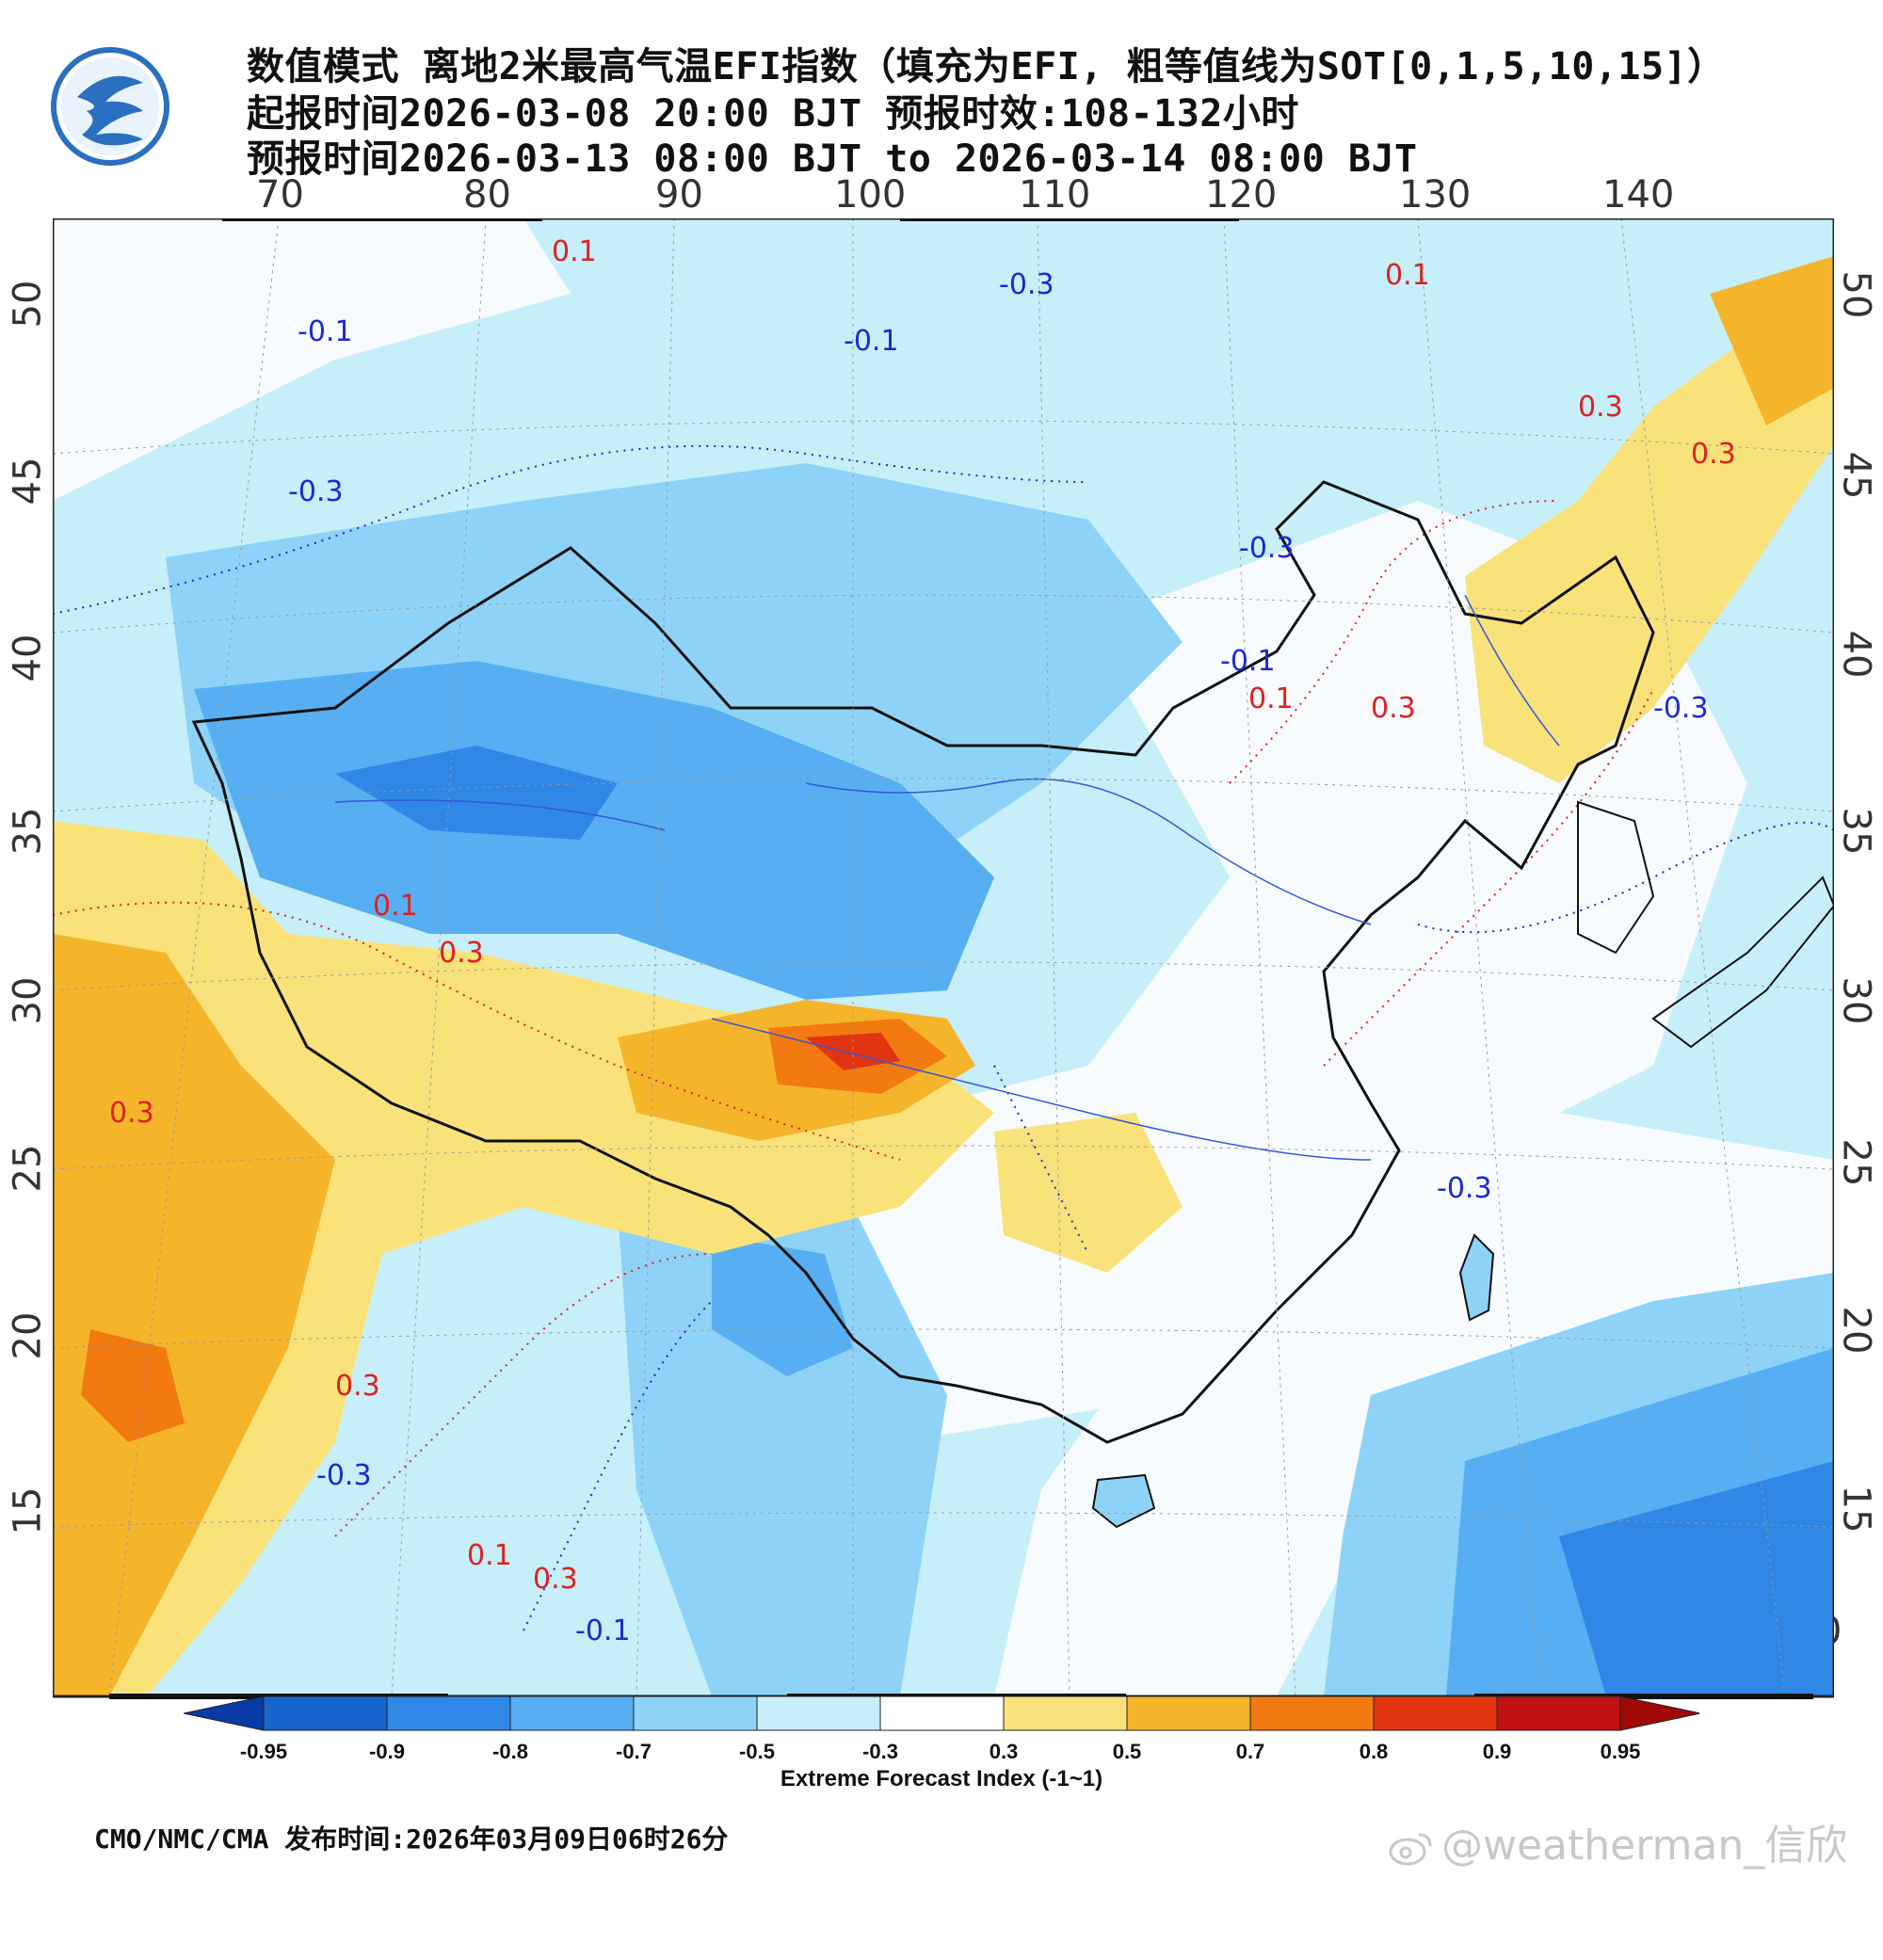 Image resolution: width=1883 pixels, height=1960 pixels. What do you see at coordinates (263, 1751) in the screenshot?
I see `colorbar-label: -0.95` at bounding box center [263, 1751].